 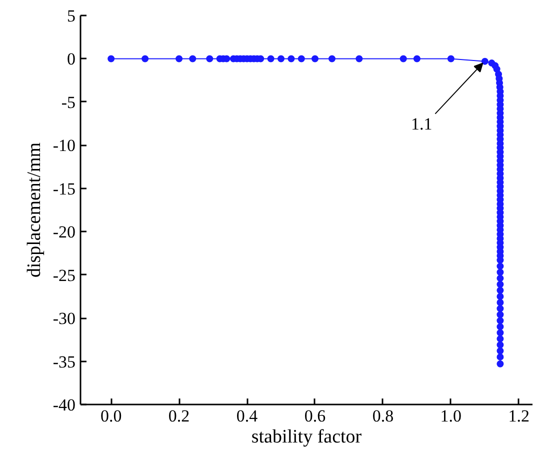 What do you see at coordinates (451, 416) in the screenshot?
I see `x-tick-label: 1.0` at bounding box center [451, 416].